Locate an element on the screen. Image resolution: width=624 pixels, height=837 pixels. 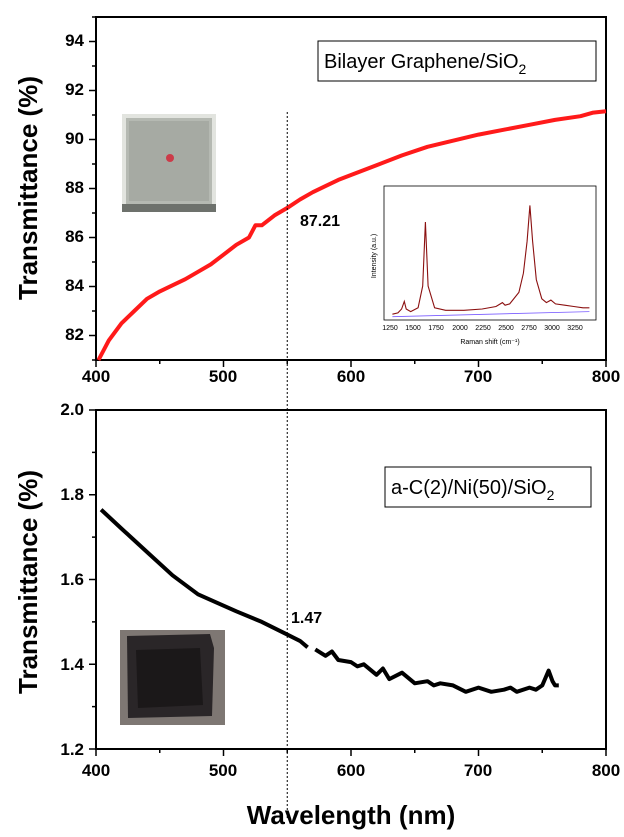
top-y-tick-label: 92 is located at coordinates (74, 89).